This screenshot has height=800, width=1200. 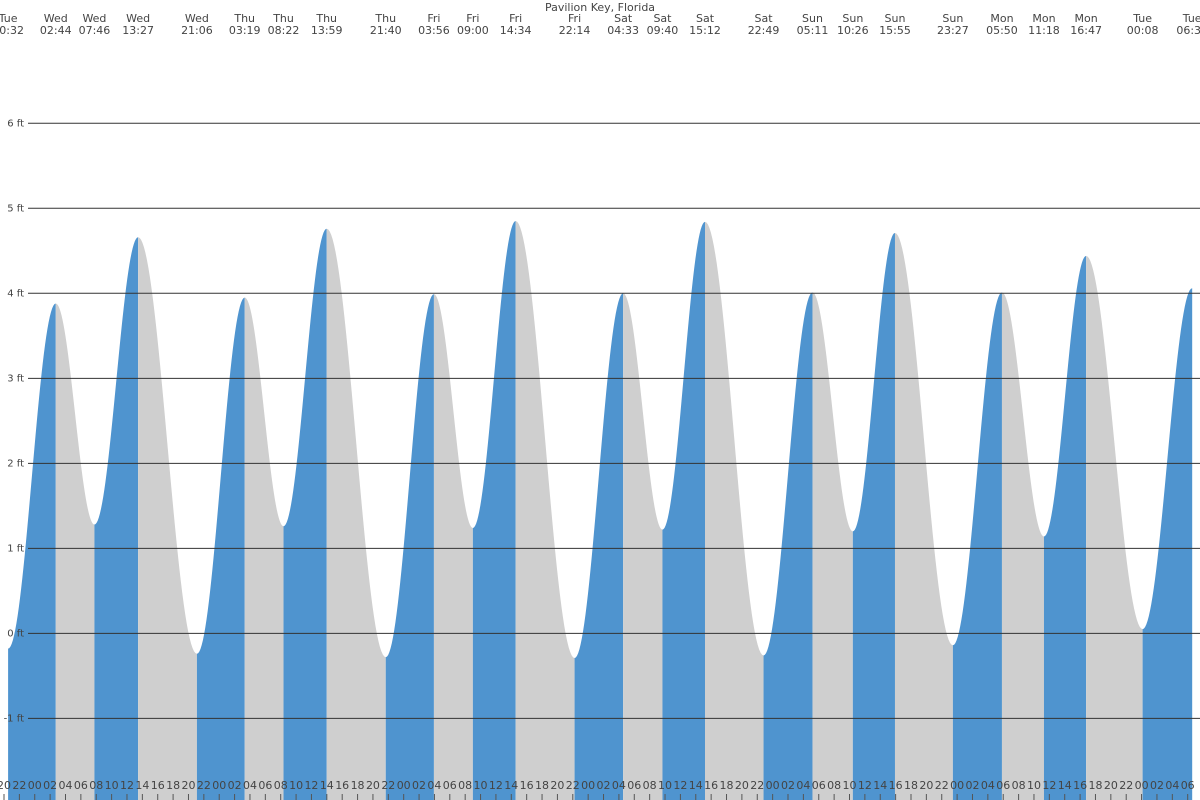 What do you see at coordinates (12, 30) in the screenshot?
I see `extreme-time: 20:32` at bounding box center [12, 30].